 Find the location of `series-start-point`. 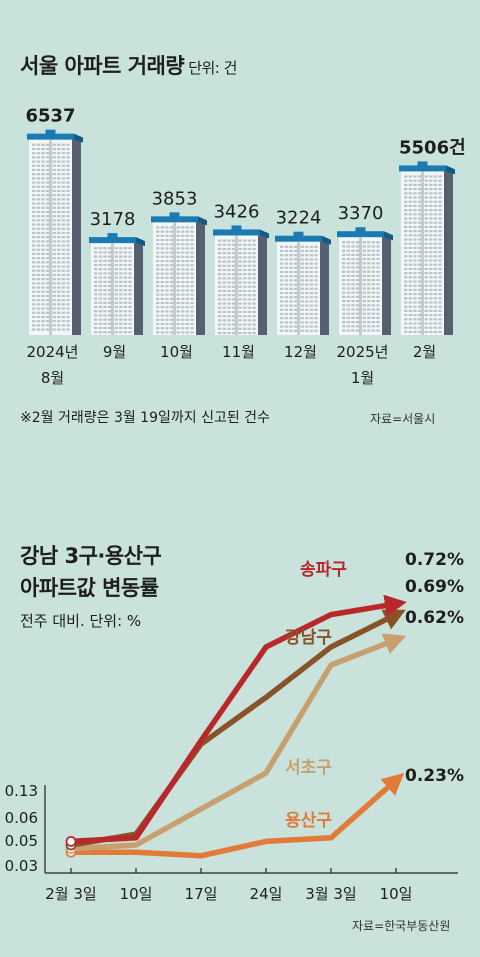

series-start-point is located at coordinates (71, 841).